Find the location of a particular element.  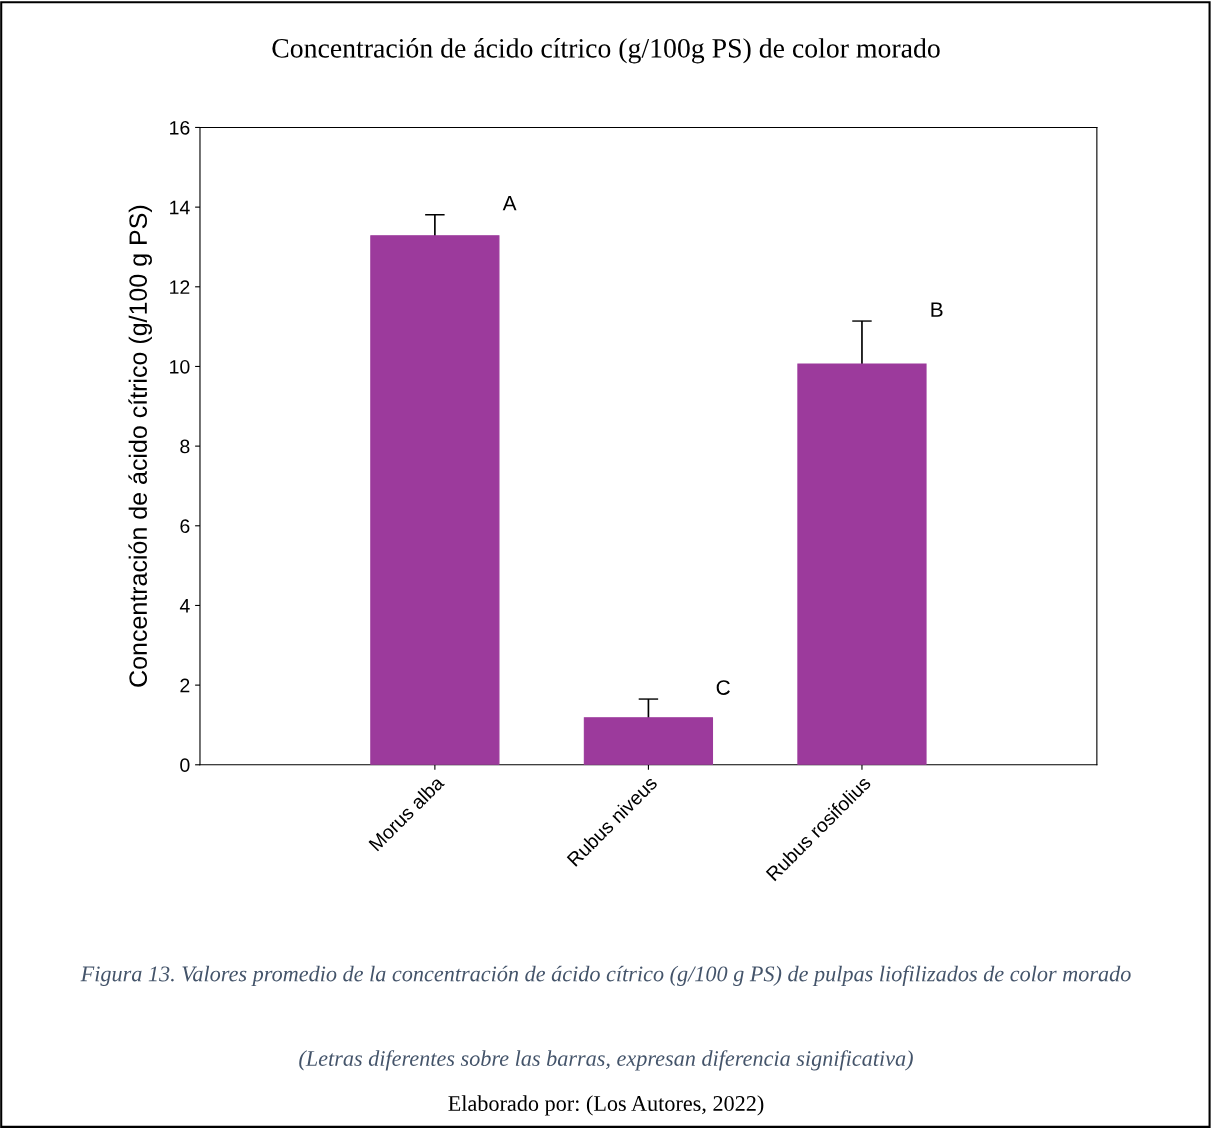

annotation: B is located at coordinates (937, 309).